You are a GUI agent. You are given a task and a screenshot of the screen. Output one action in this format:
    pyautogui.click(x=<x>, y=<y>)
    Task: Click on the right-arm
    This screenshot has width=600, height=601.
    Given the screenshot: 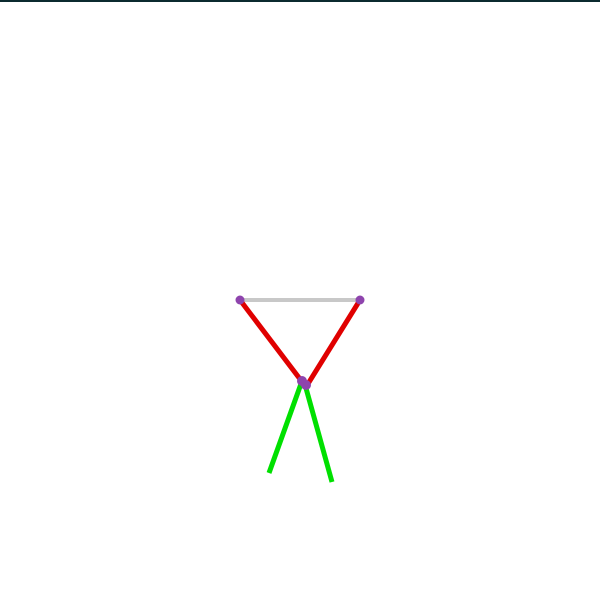 What is the action you would take?
    pyautogui.click(x=333, y=343)
    